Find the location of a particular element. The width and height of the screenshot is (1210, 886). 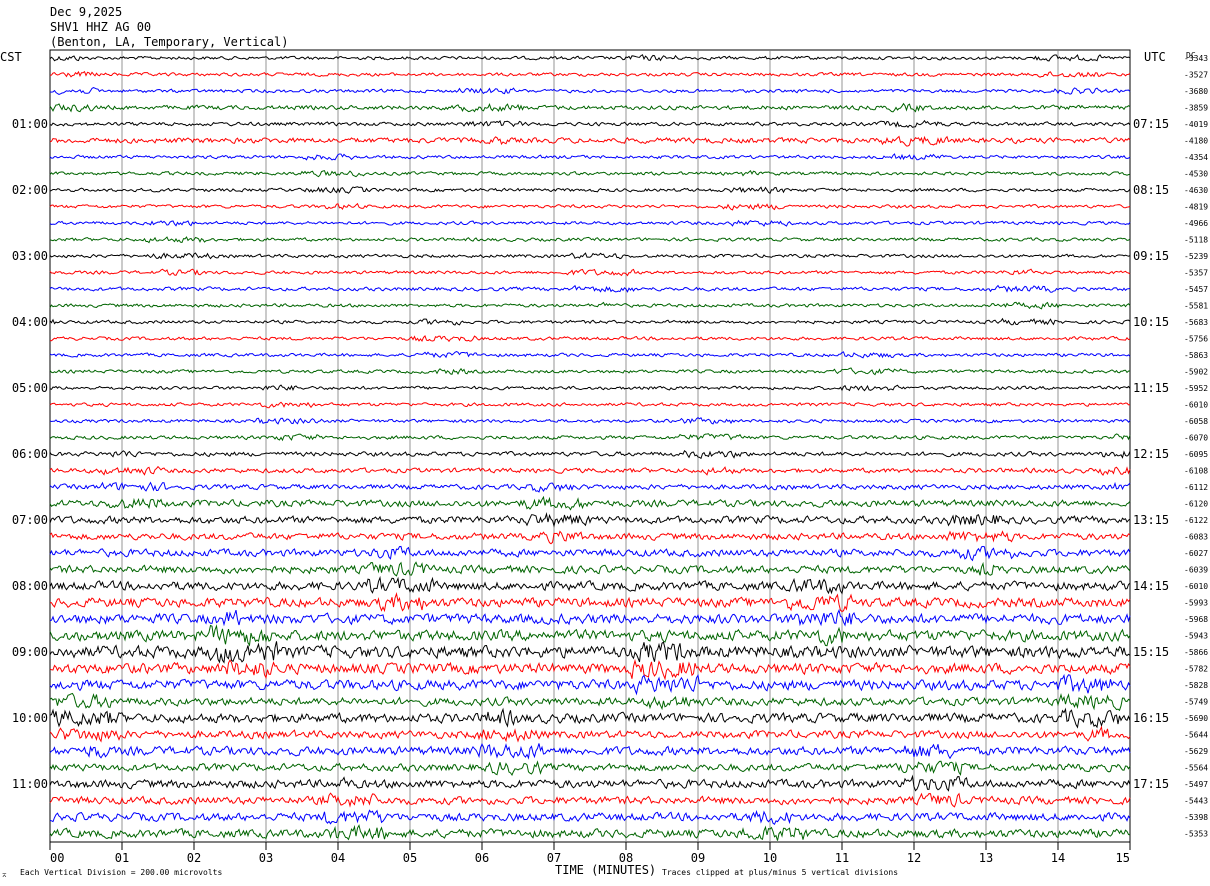

right-time-label: 07:15 is located at coordinates (1151, 124).